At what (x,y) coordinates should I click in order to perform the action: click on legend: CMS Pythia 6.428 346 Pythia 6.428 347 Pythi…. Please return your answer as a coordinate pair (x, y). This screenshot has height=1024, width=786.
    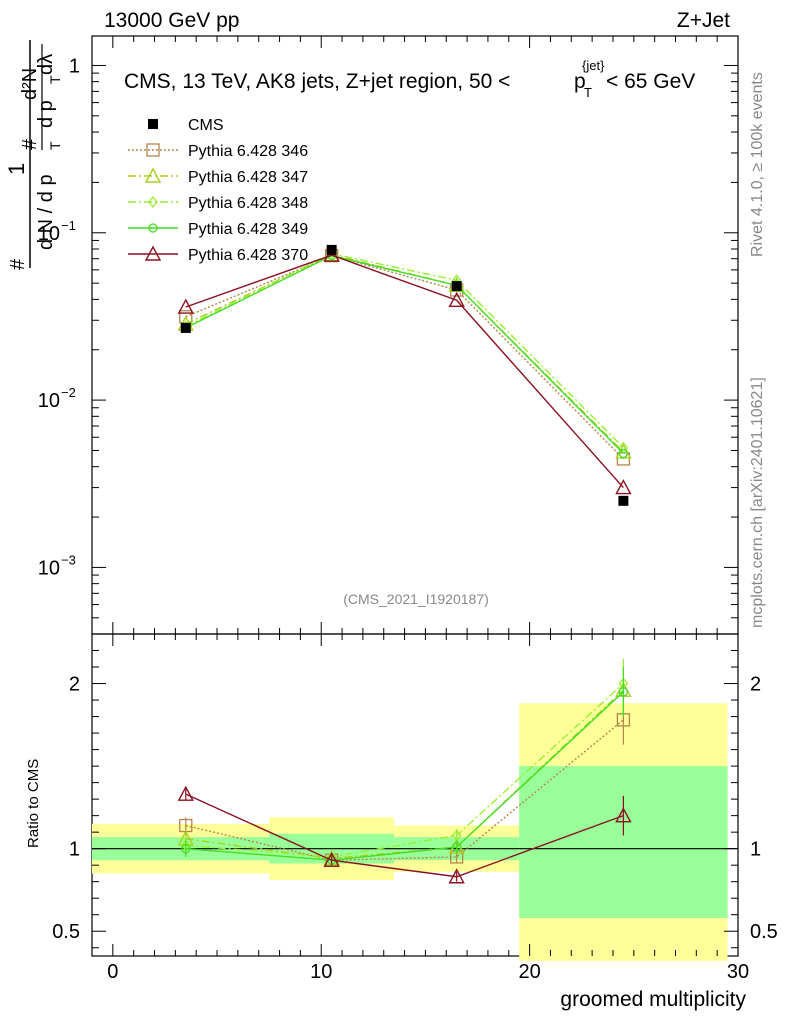
    Looking at the image, I should click on (218, 190).